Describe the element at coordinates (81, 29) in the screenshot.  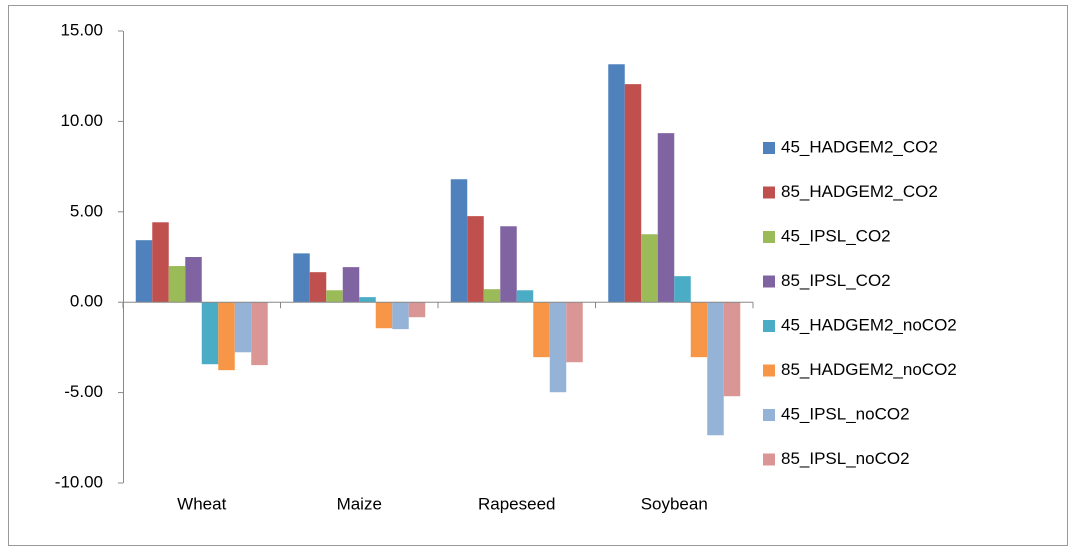
I see `y-tick-label: 15.00` at that location.